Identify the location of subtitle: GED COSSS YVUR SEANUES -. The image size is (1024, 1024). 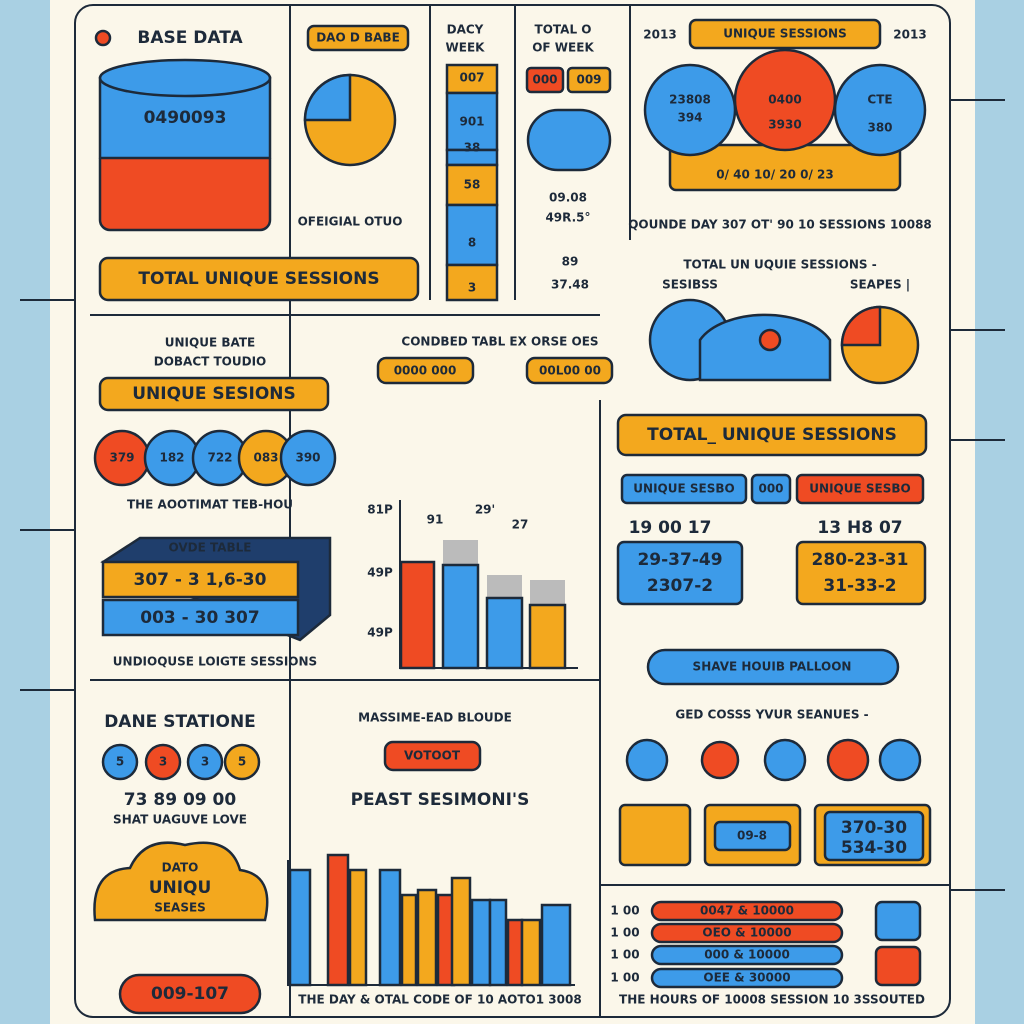
(771, 715).